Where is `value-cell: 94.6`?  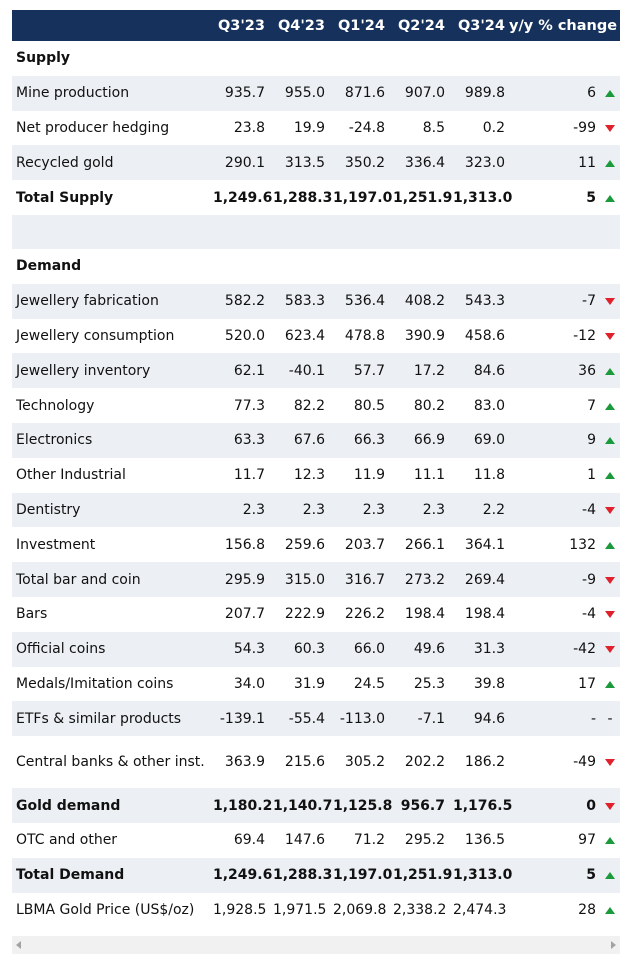 value-cell: 94.6 is located at coordinates (479, 719).